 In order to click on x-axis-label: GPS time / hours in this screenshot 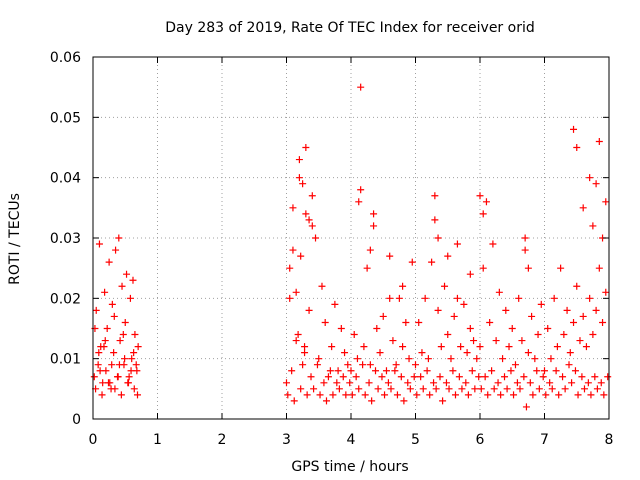, I will do `click(349, 467)`.